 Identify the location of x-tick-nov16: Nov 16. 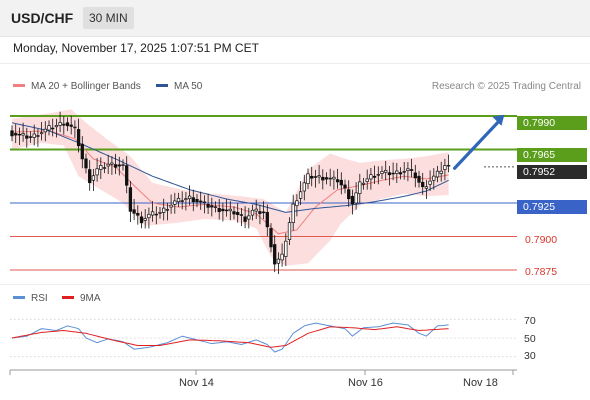
(365, 383).